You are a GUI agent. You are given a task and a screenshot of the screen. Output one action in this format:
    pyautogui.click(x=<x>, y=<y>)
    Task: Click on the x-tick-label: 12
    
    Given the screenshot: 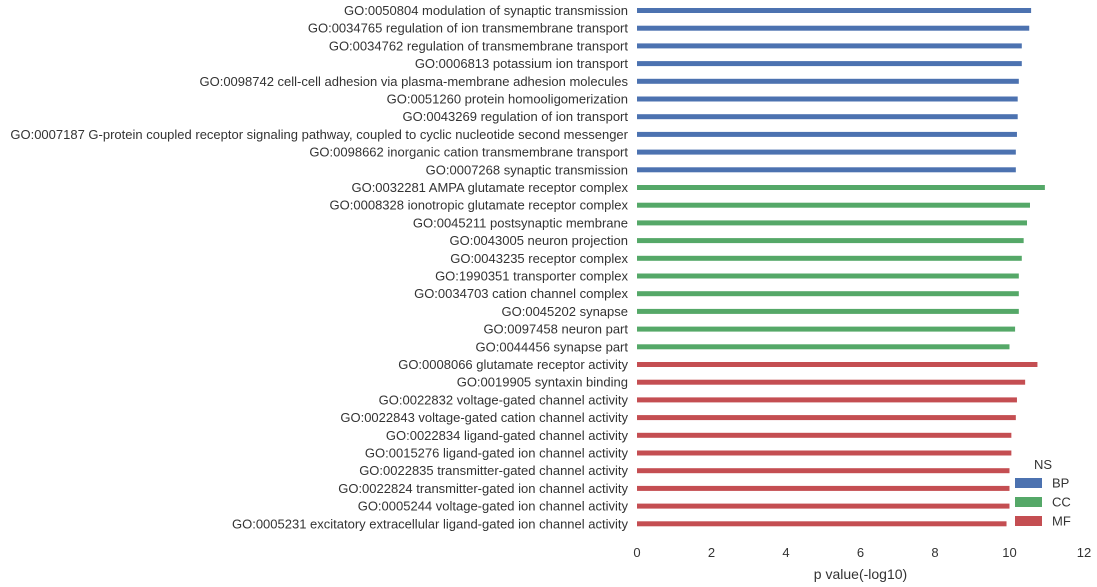 What is the action you would take?
    pyautogui.click(x=1084, y=552)
    